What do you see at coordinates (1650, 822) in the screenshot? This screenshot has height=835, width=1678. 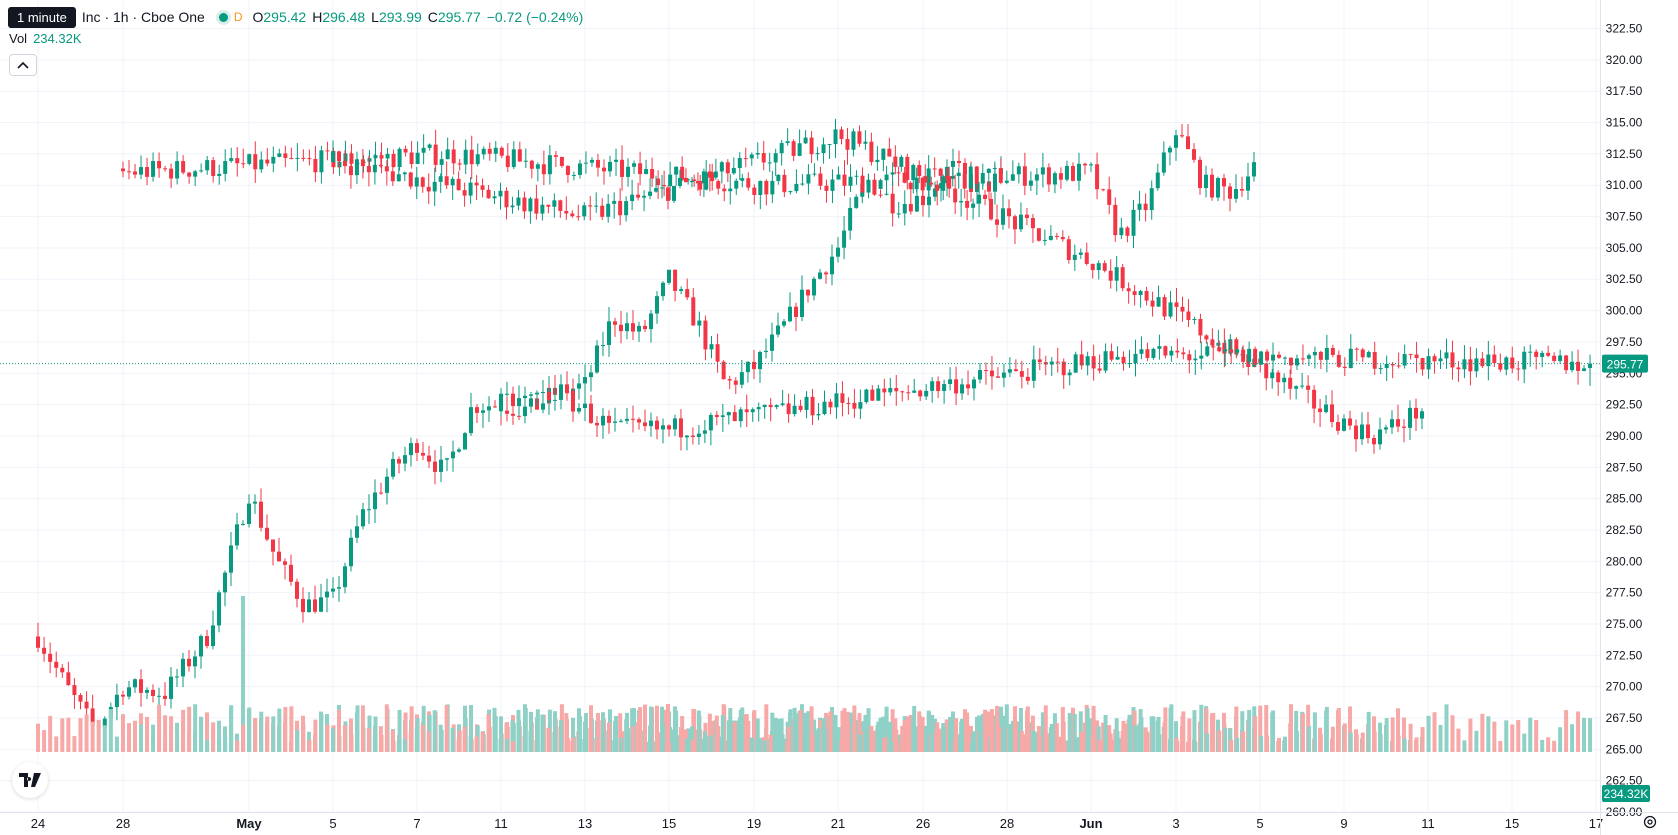 I see `chart-settings-button` at bounding box center [1650, 822].